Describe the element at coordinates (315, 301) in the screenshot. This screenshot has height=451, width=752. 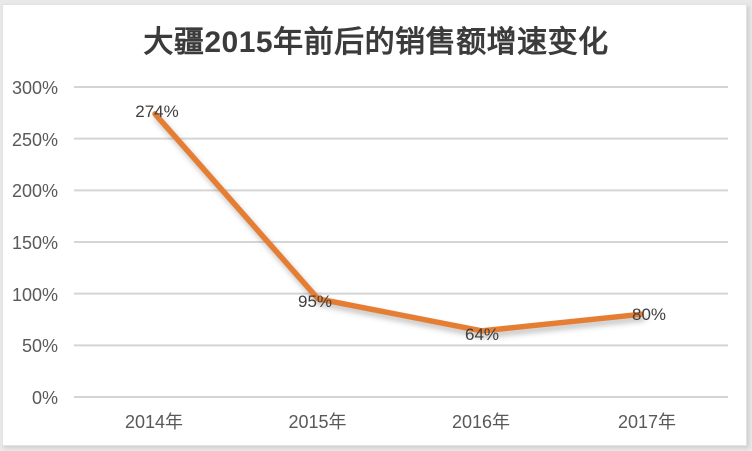
I see `data-label: 95%` at that location.